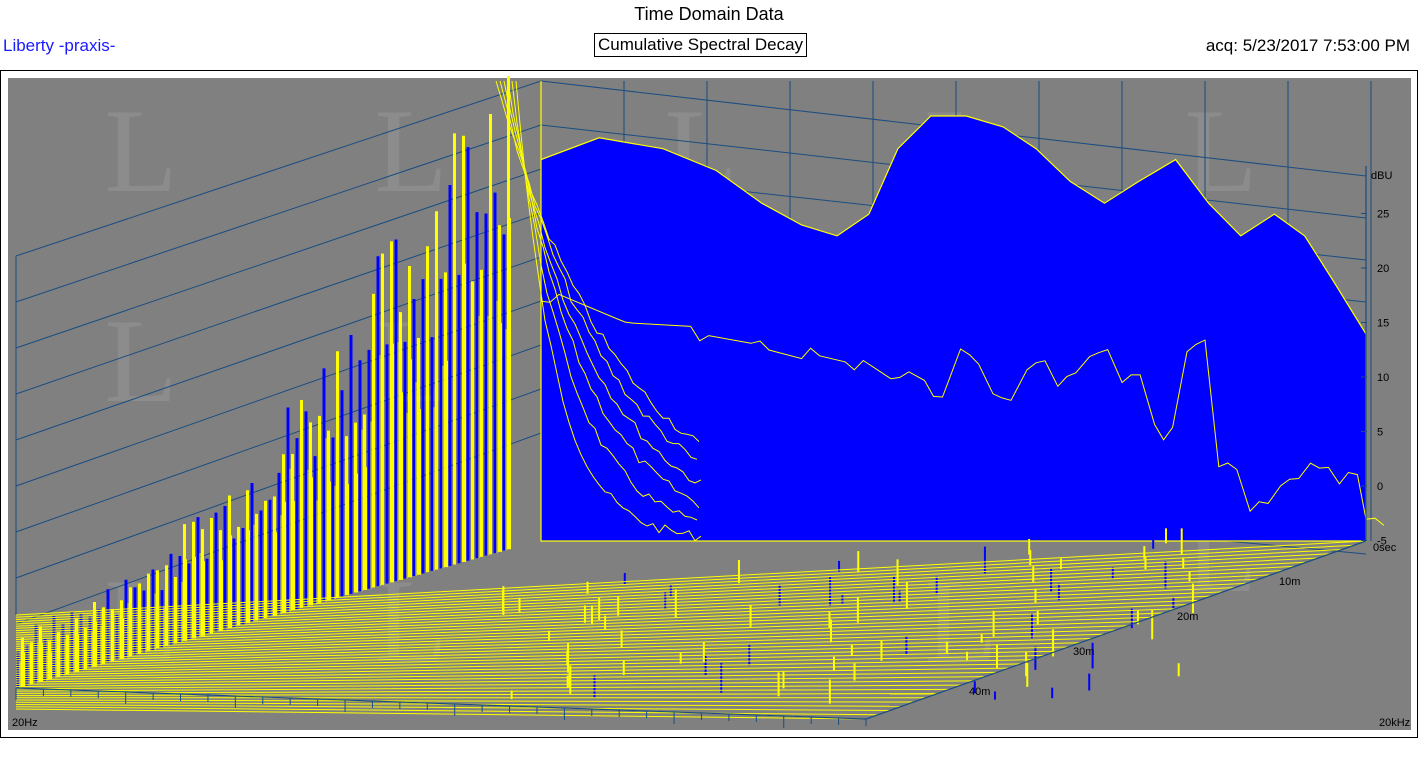 This screenshot has height=760, width=1418. What do you see at coordinates (1383, 324) in the screenshot?
I see `db-tick-label: 15` at bounding box center [1383, 324].